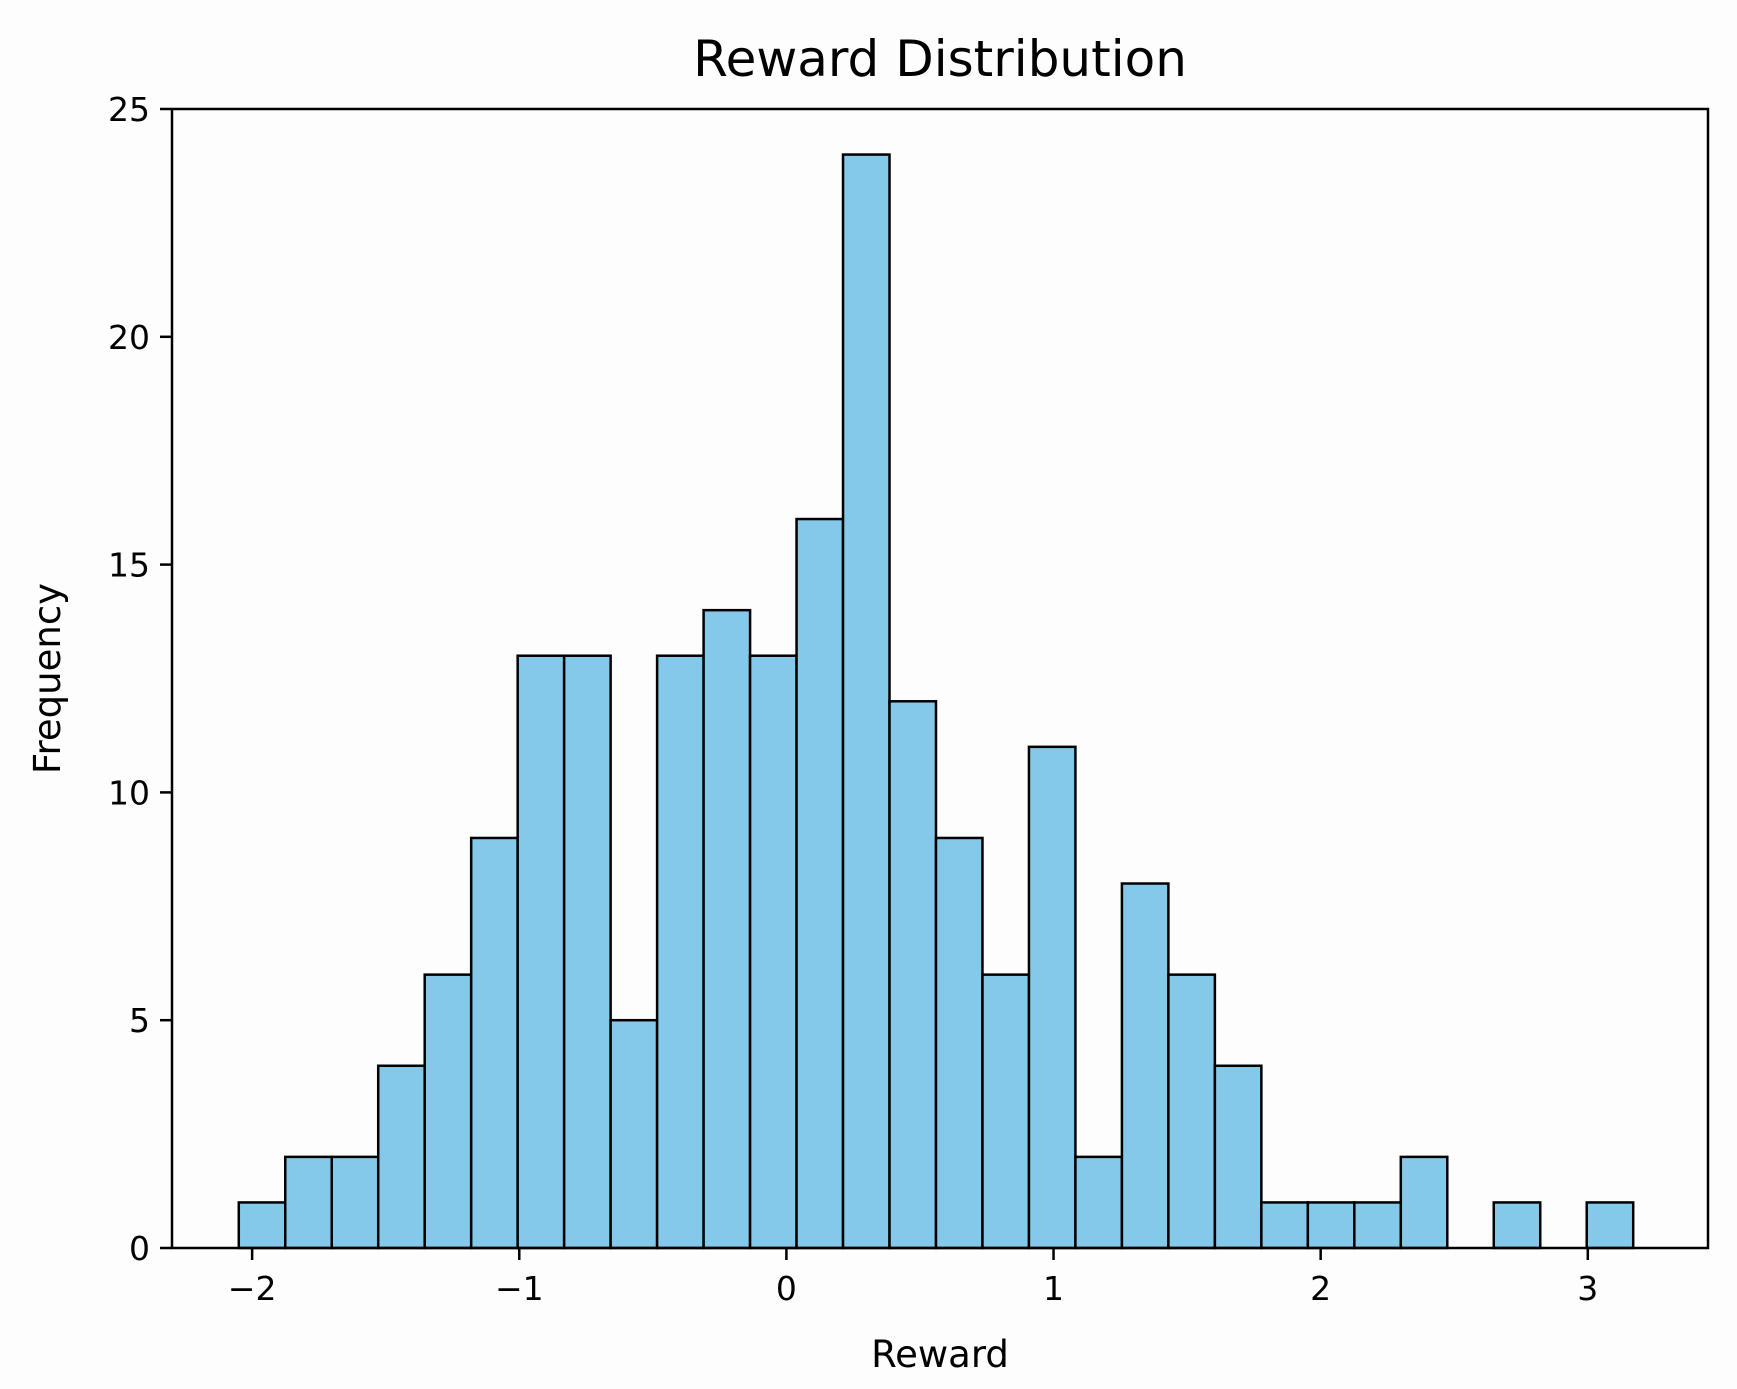 Image resolution: width=1737 pixels, height=1389 pixels. I want to click on x-tick-label: 2, so click(1320, 1288).